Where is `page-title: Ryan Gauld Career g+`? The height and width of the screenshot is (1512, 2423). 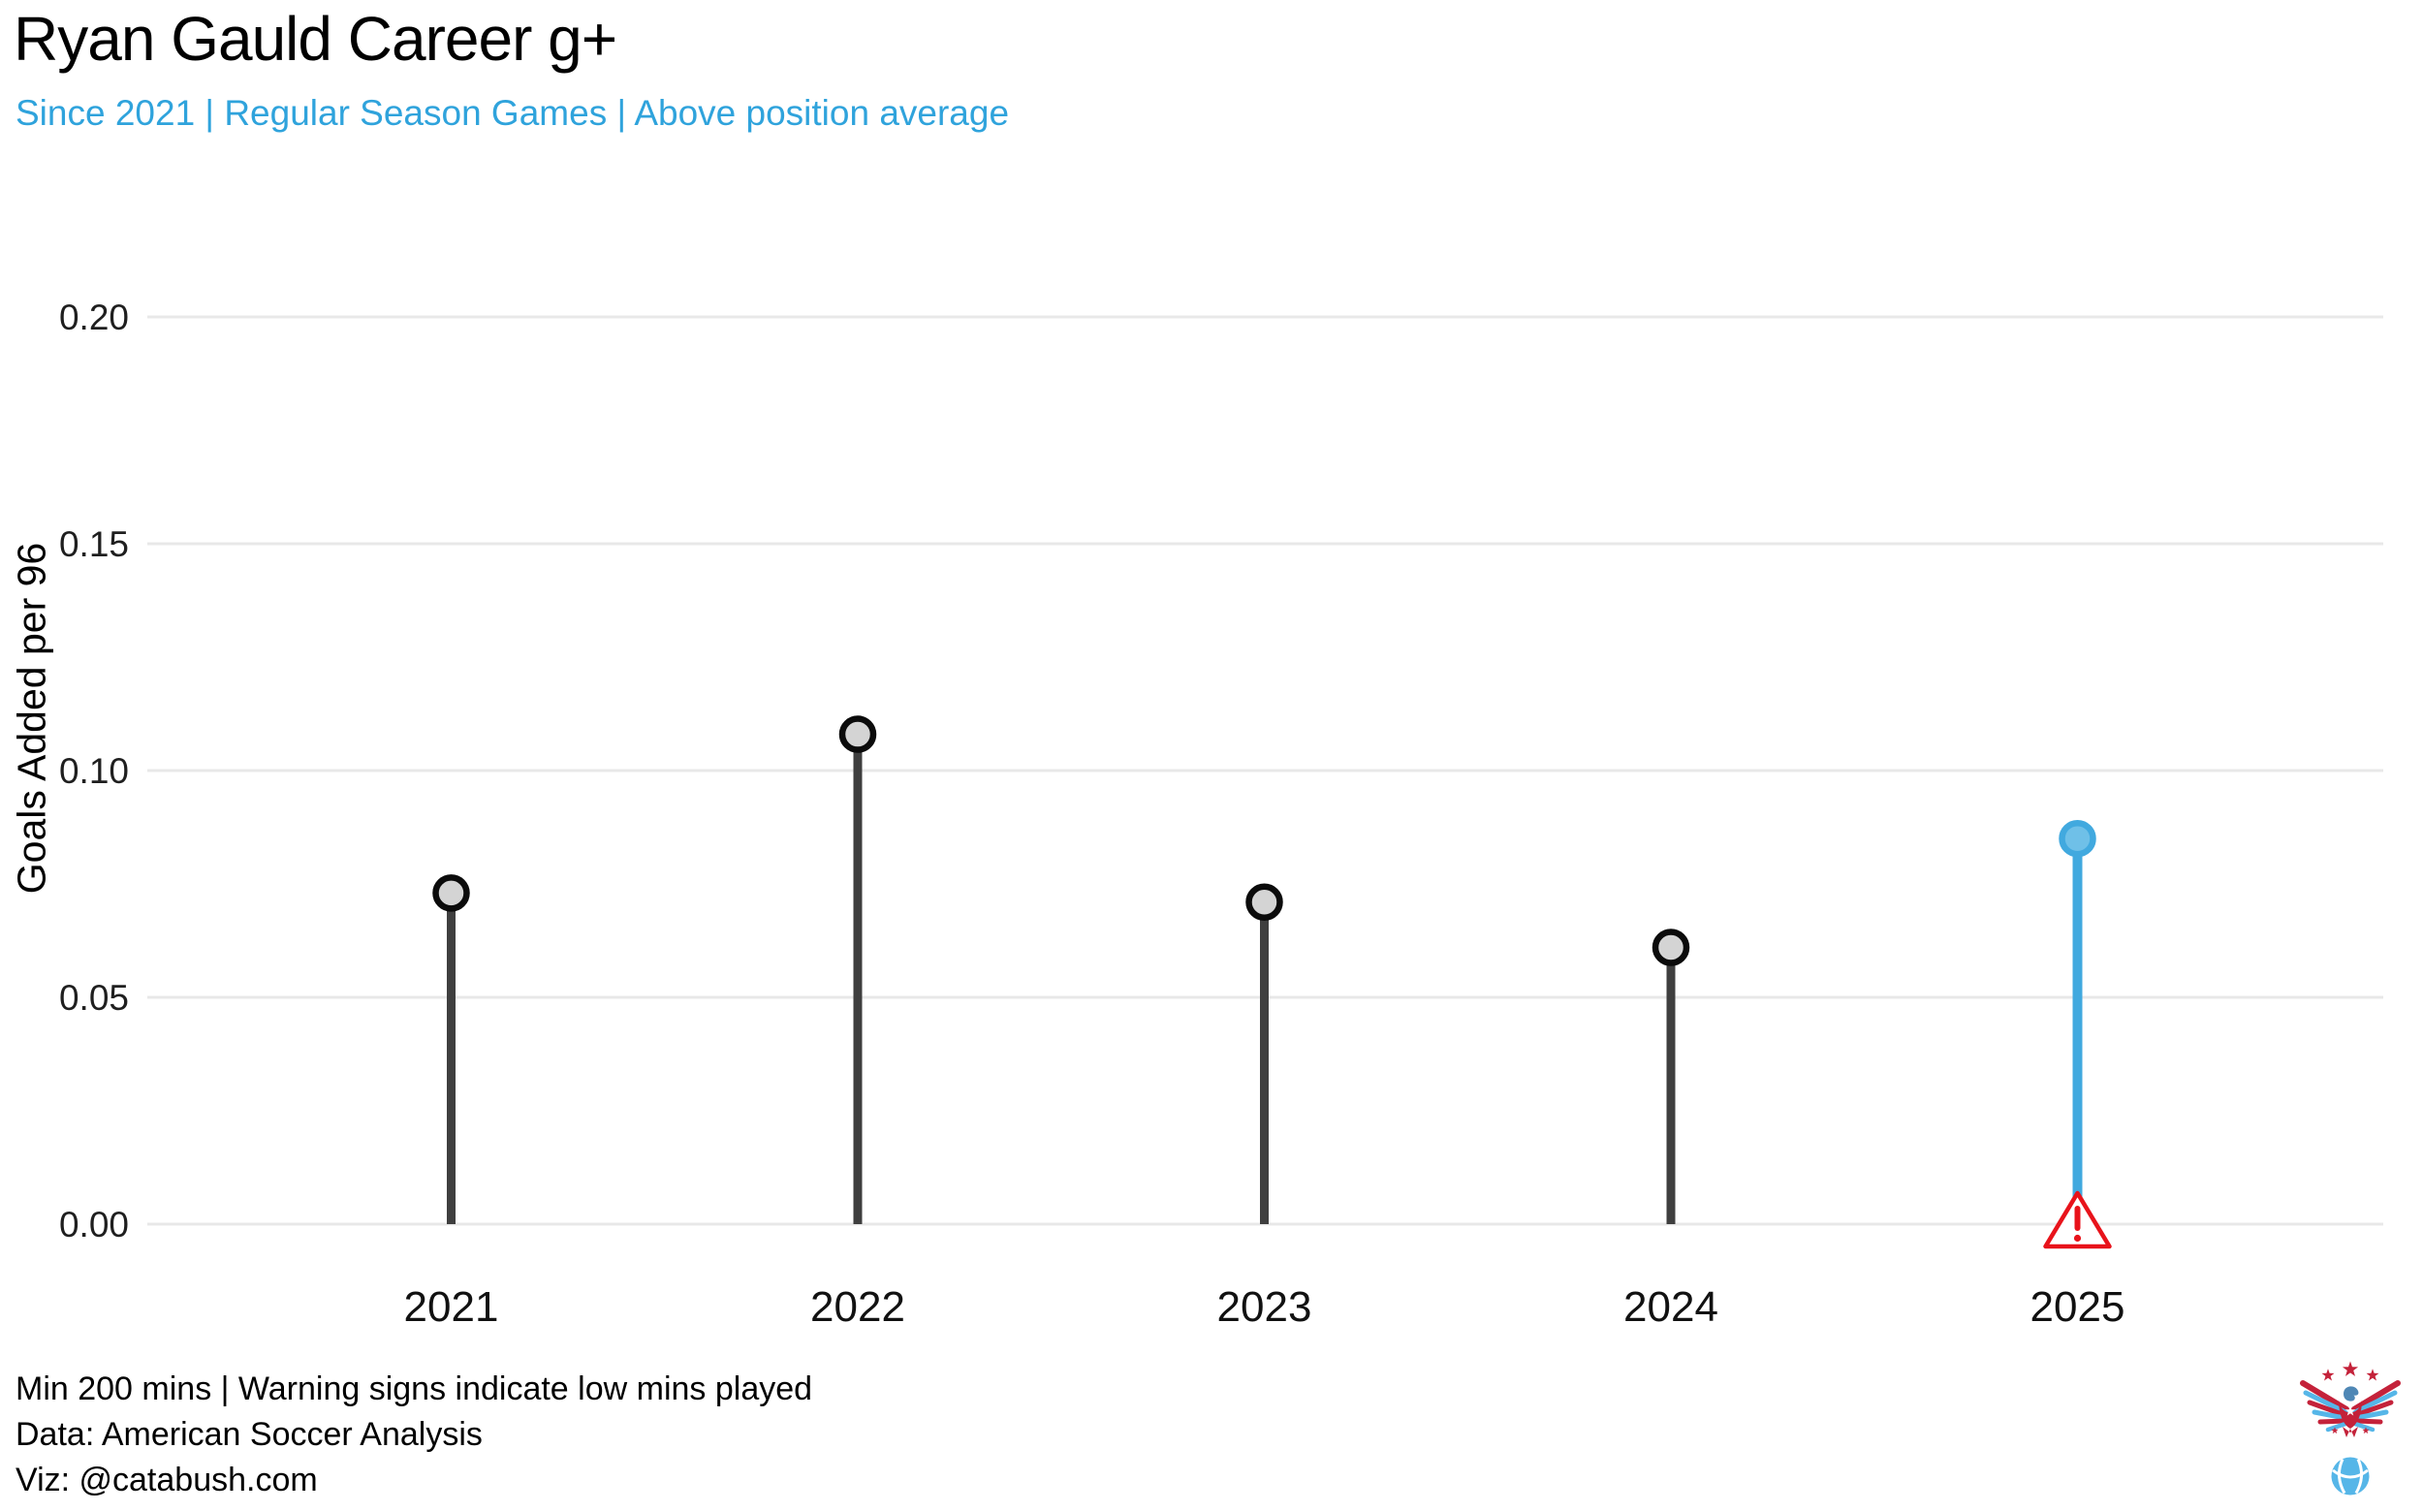
page-title: Ryan Gauld Career g+ is located at coordinates (315, 39).